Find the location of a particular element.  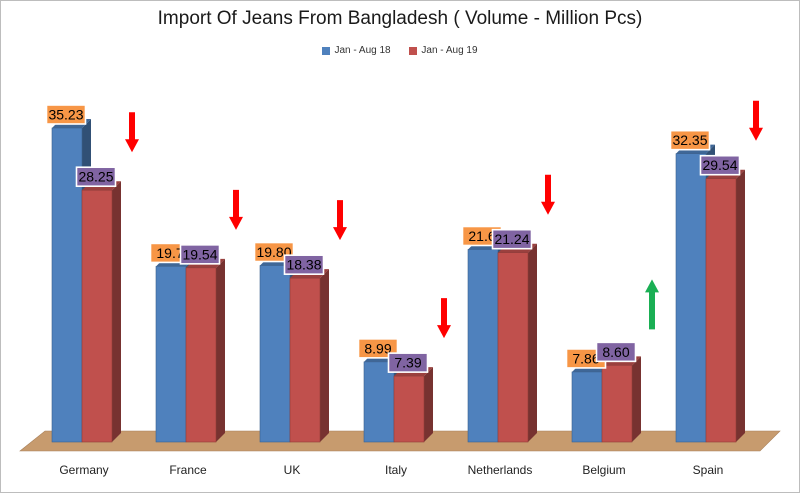

data-label: 19.80 is located at coordinates (273, 252).